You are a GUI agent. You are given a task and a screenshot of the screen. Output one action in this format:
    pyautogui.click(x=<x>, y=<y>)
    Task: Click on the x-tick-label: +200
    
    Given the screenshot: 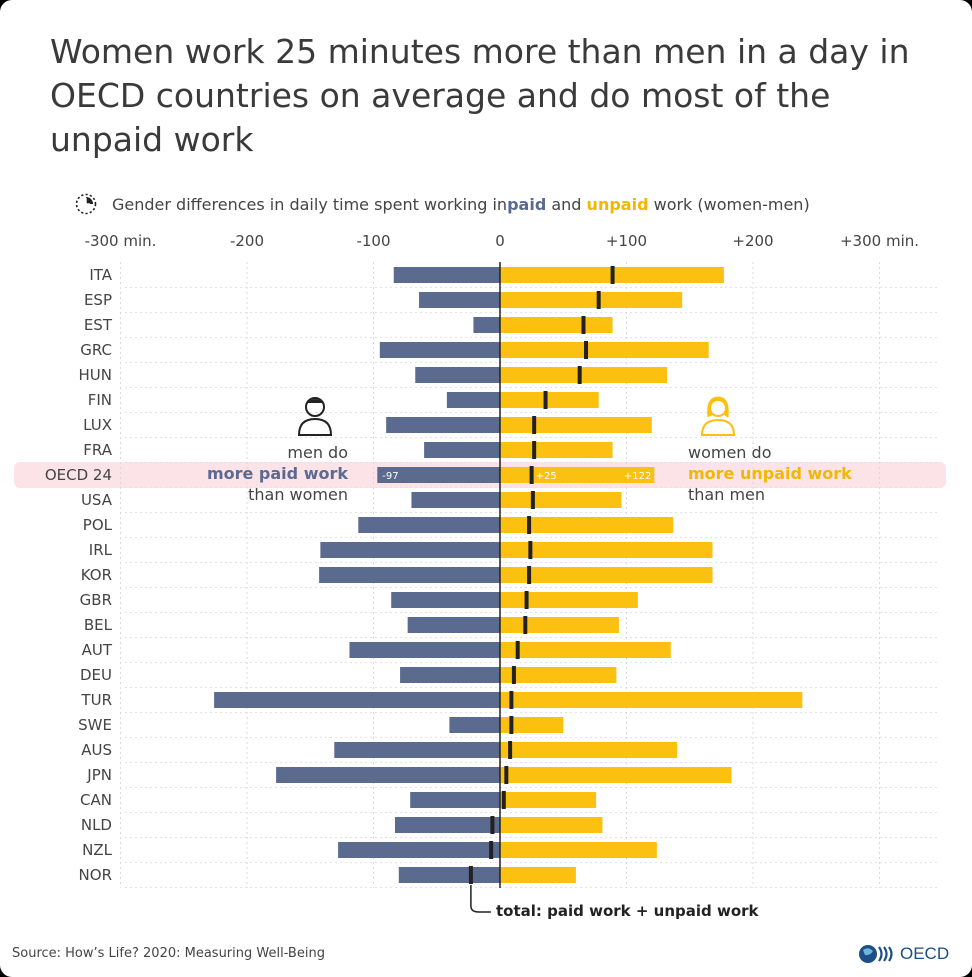 What is the action you would take?
    pyautogui.click(x=752, y=241)
    